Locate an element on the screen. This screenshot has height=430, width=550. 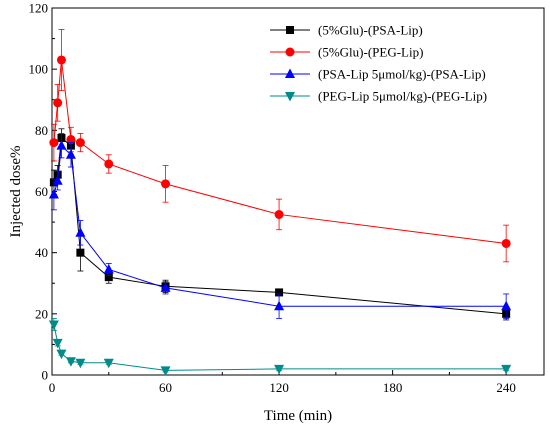
legend-item-3: (PSA-Lip 5μmol/kg)-(PSA-Lip) is located at coordinates (378, 74).